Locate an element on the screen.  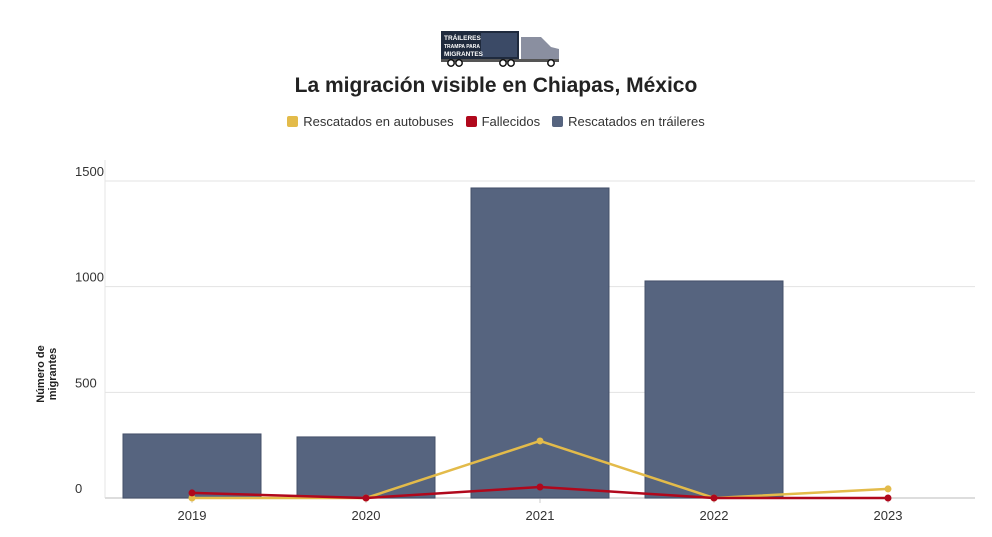
bar-2021 is located at coordinates (540, 343).